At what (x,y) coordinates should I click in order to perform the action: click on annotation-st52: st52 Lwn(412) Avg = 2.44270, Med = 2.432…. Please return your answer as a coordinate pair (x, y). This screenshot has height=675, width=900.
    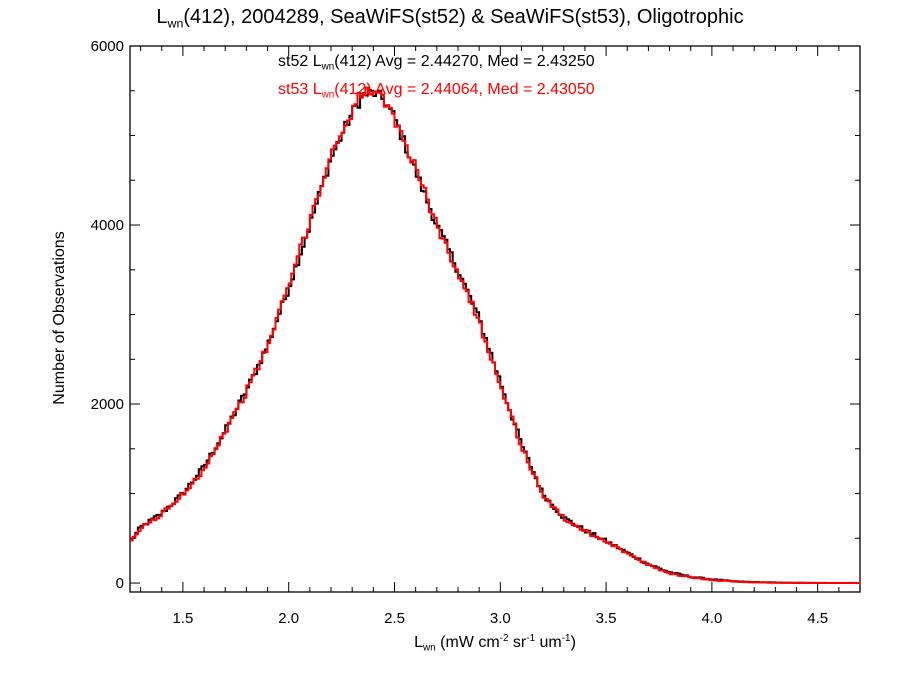
    Looking at the image, I should click on (436, 63).